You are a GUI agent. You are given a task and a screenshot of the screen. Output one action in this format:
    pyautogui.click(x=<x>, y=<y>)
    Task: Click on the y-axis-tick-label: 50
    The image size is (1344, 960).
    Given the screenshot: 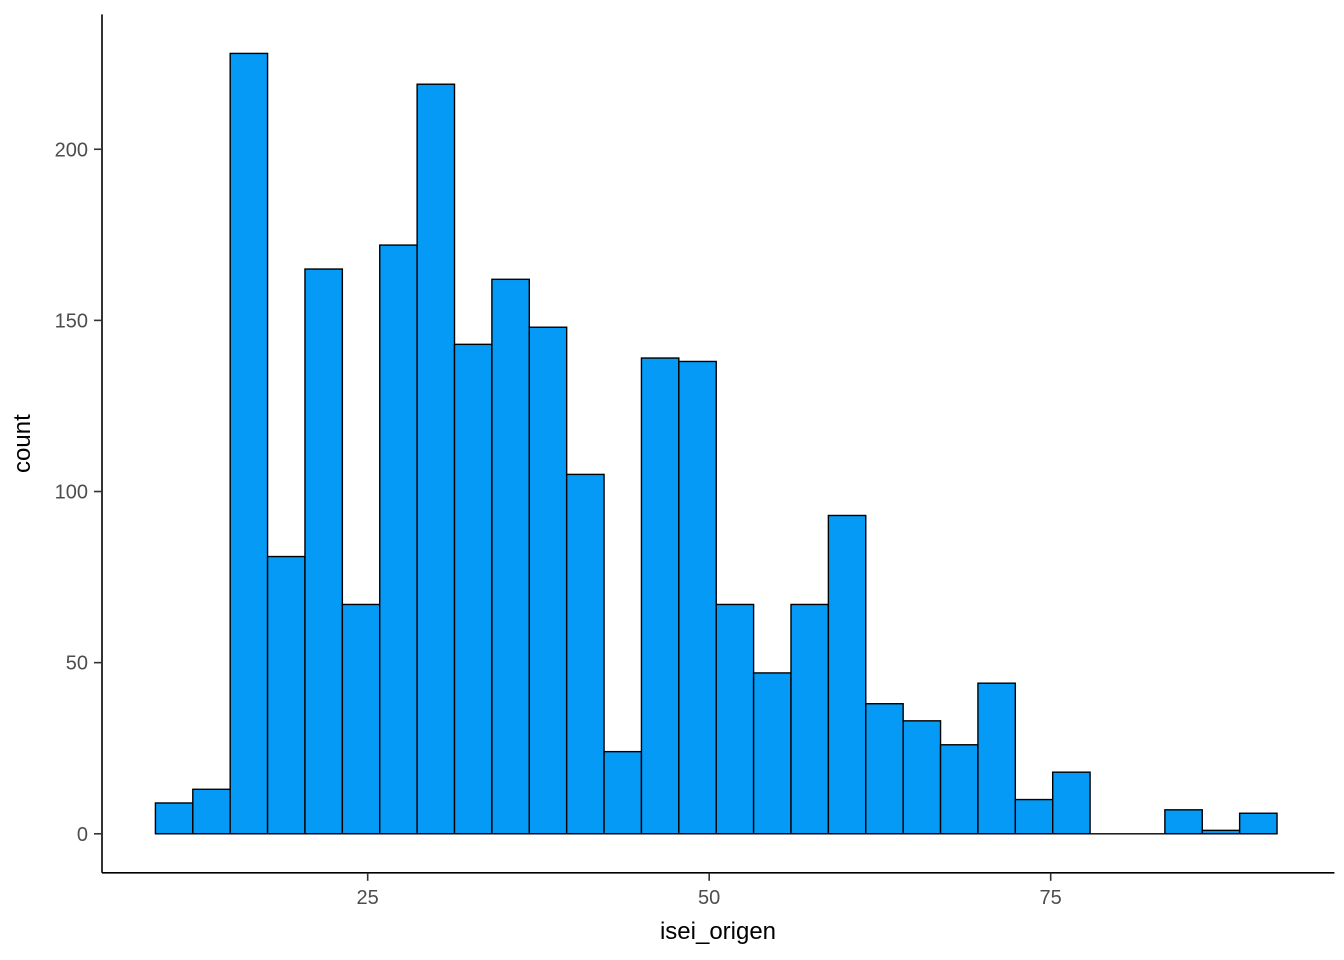 What is the action you would take?
    pyautogui.click(x=77, y=664)
    